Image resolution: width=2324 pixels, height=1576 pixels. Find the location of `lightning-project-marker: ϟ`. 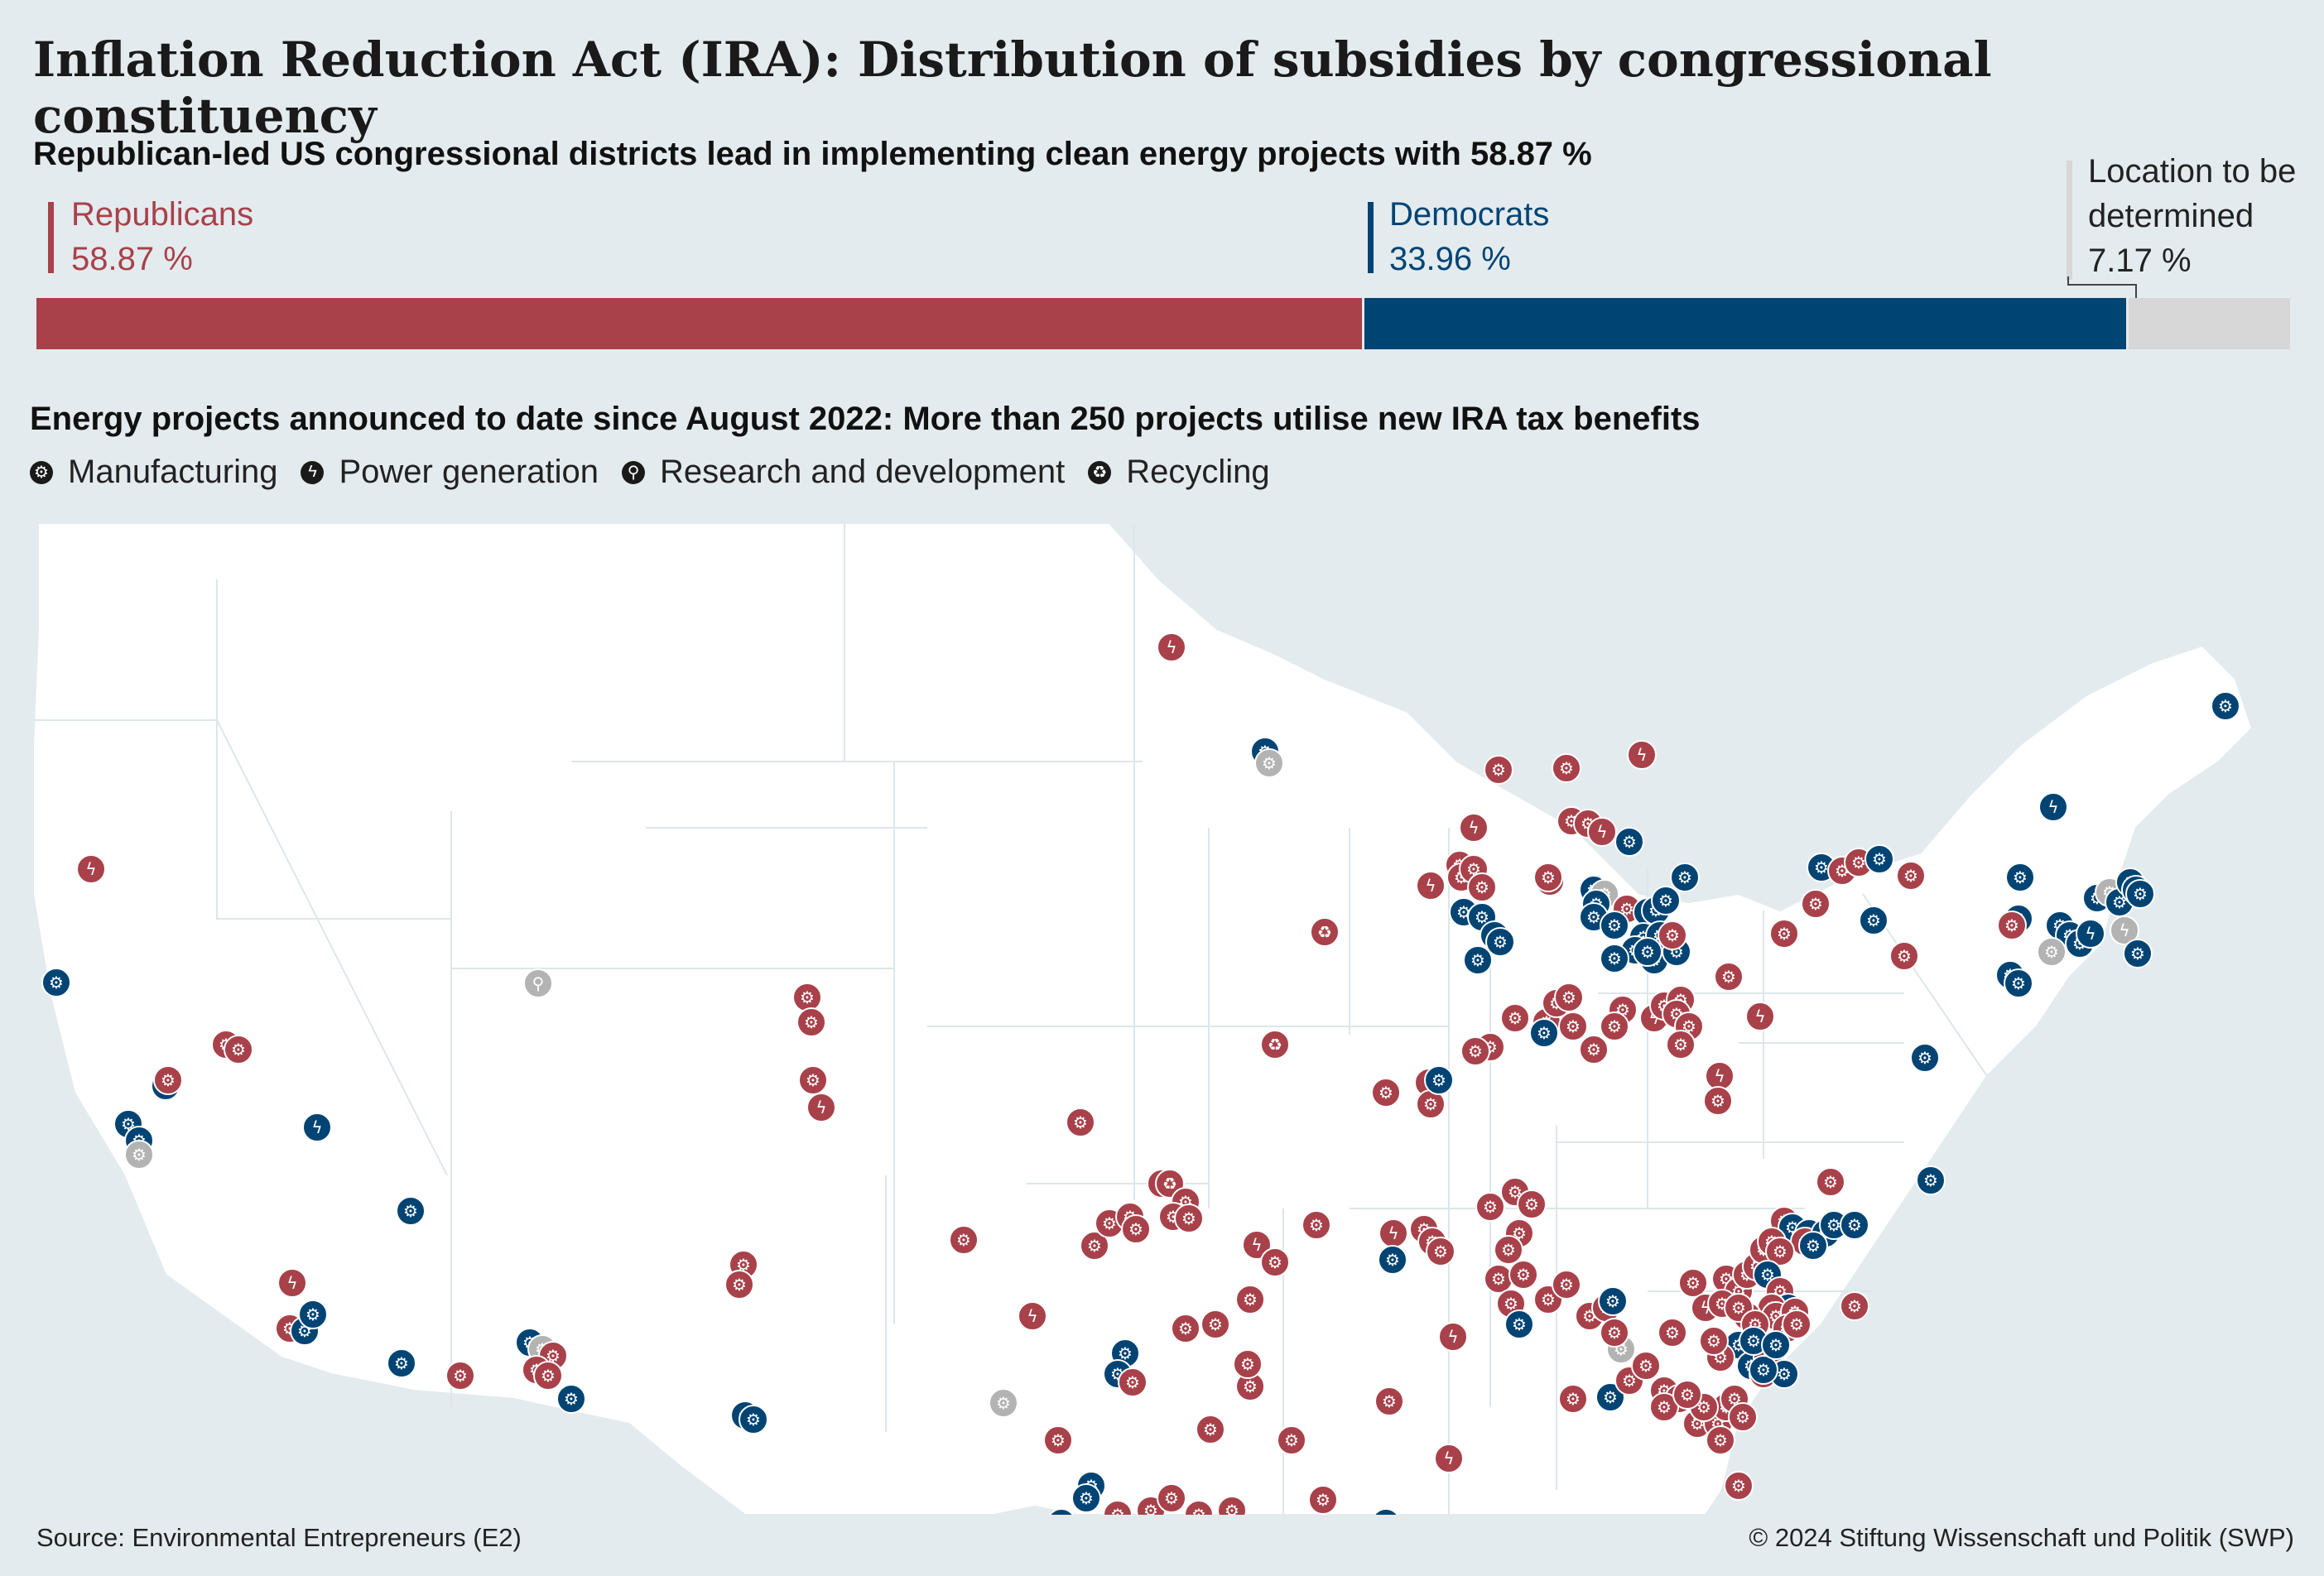

lightning-project-marker: ϟ is located at coordinates (1449, 1458).